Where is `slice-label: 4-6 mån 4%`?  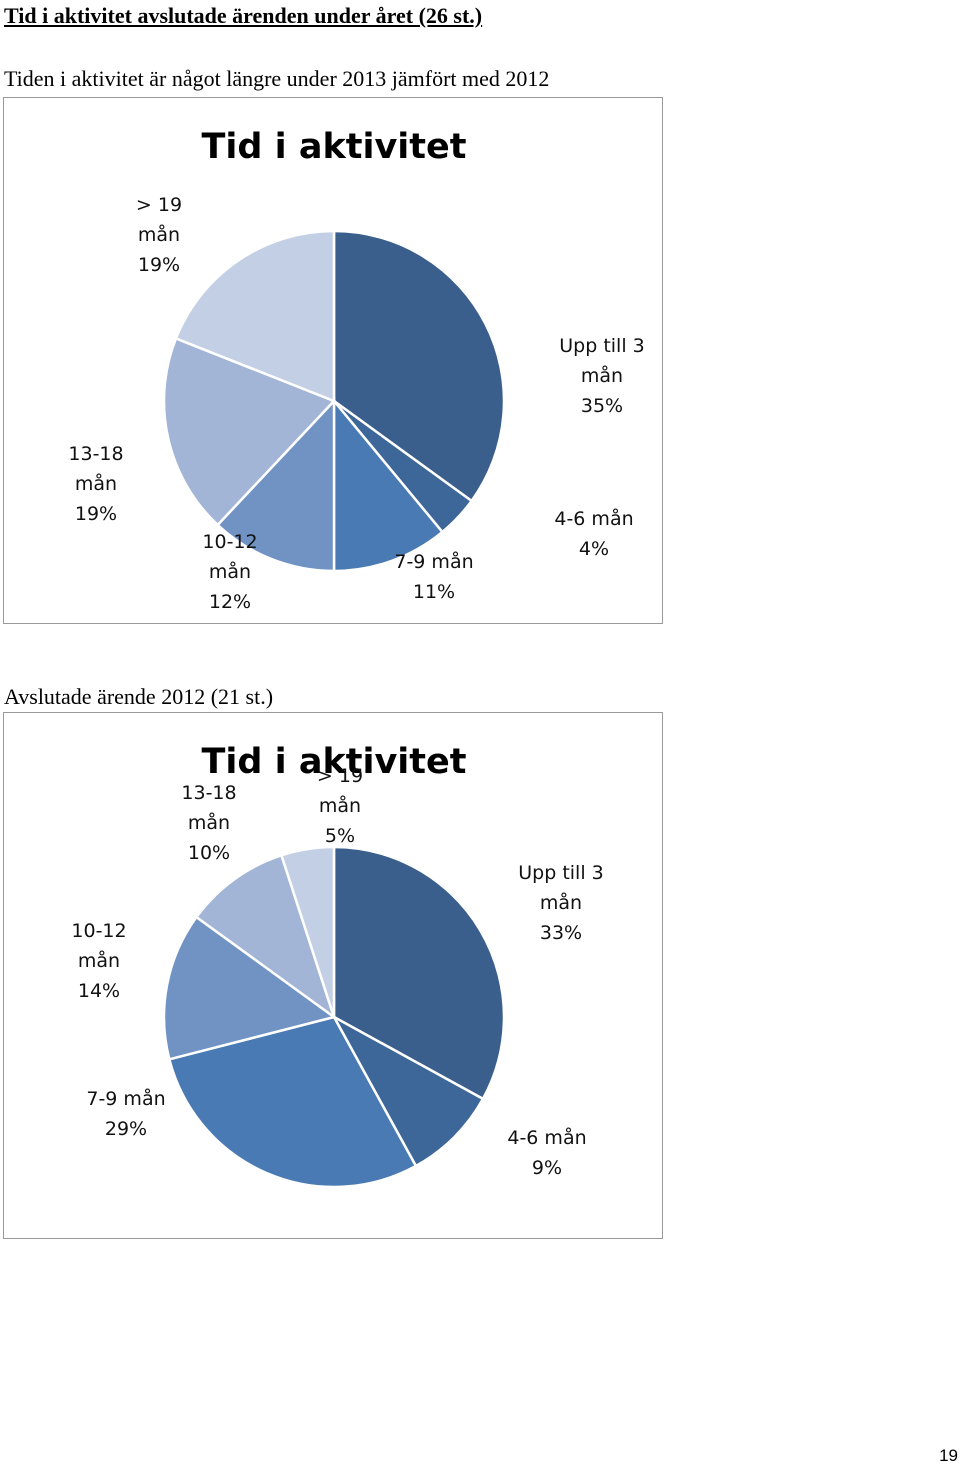
slice-label: 4-6 mån 4% is located at coordinates (593, 533).